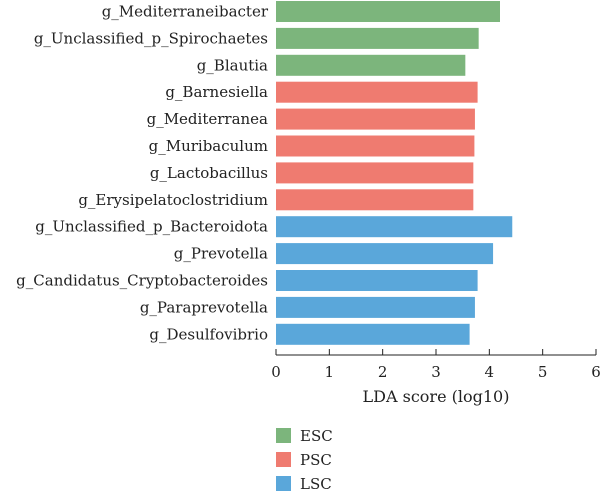 The height and width of the screenshot is (495, 600). I want to click on bar-g-paraprevotella, so click(375, 307).